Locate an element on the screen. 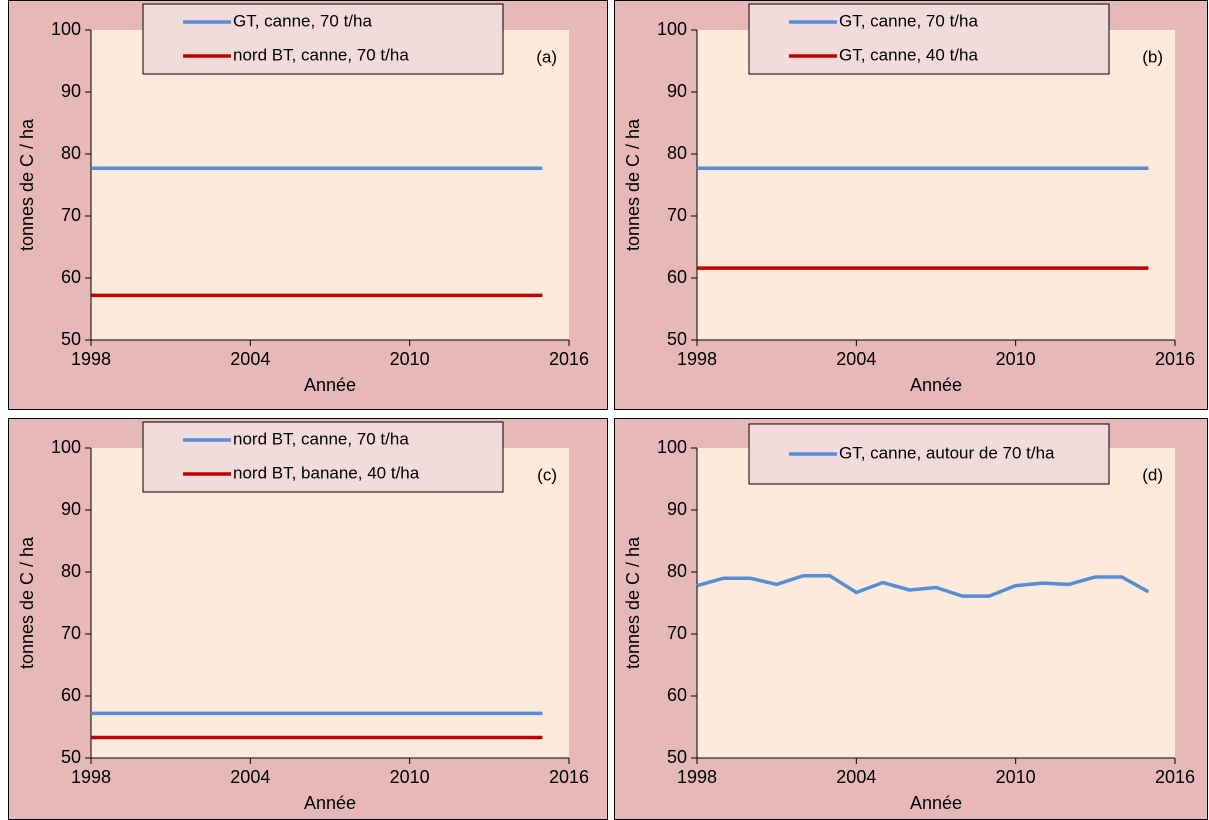 This screenshot has height=820, width=1209. panel-annotation: (c) is located at coordinates (547, 474).